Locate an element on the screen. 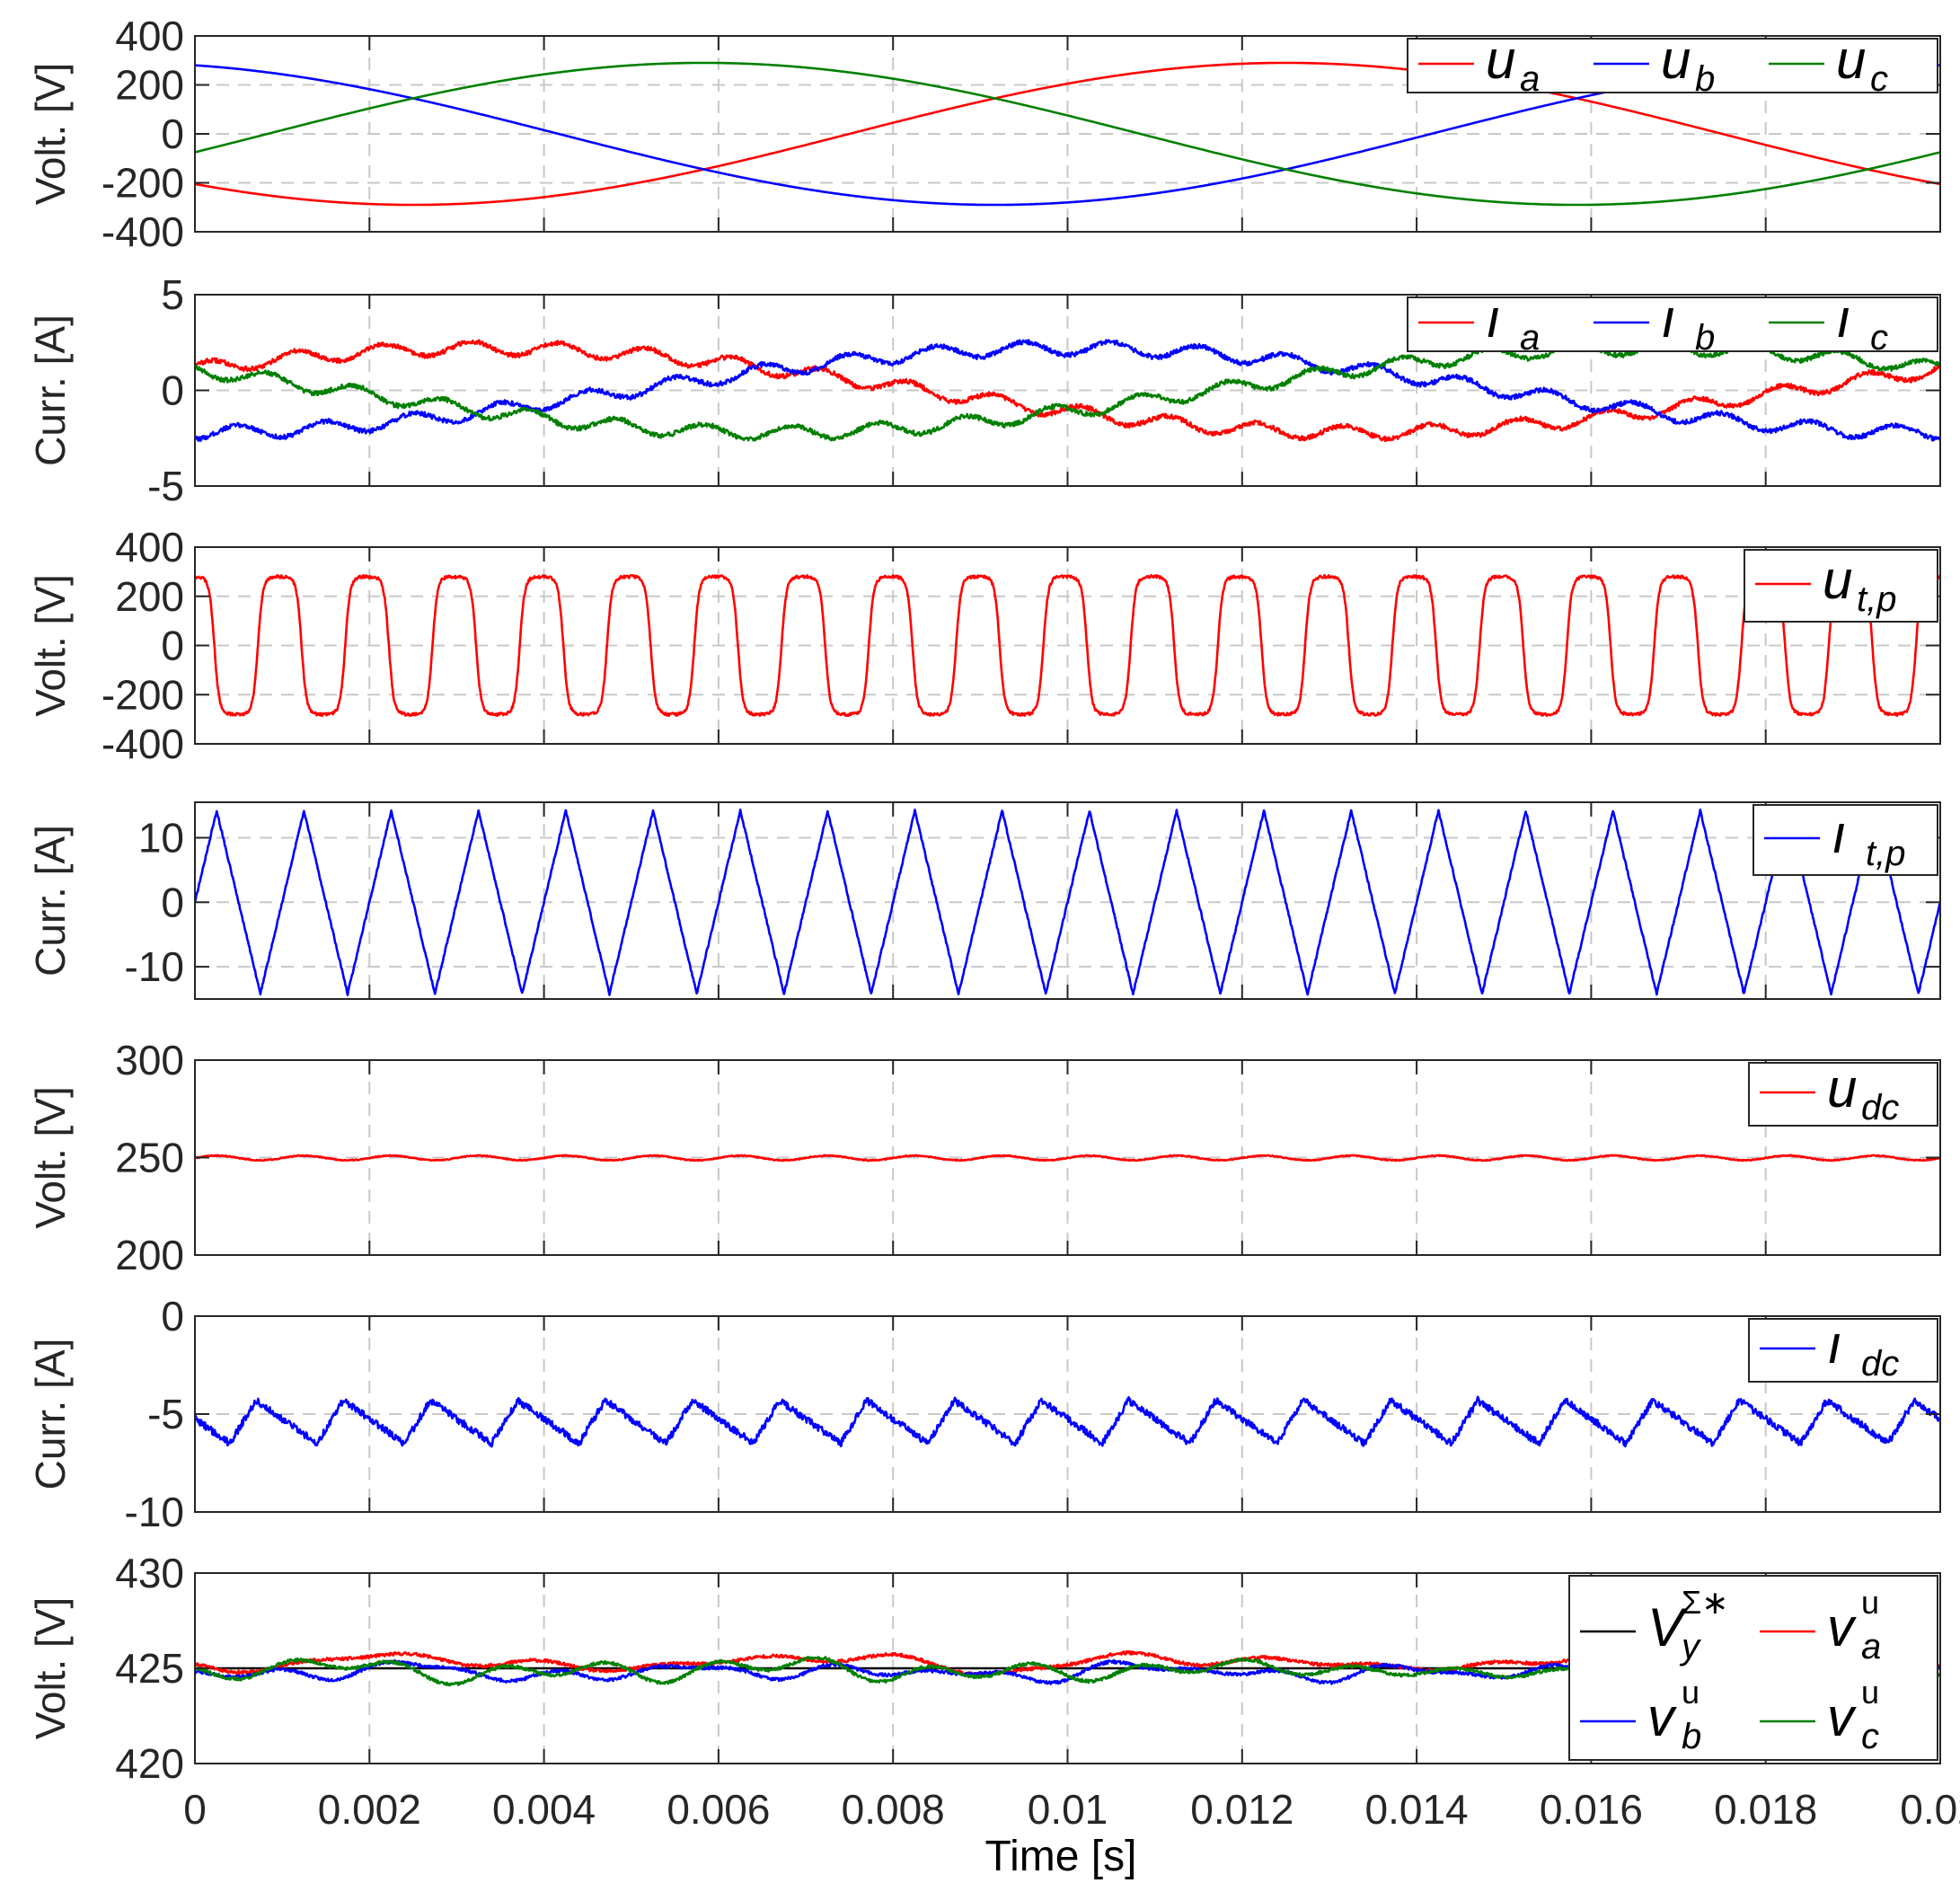 The image size is (1960, 1892). y-tick-label: 5 is located at coordinates (172, 294).